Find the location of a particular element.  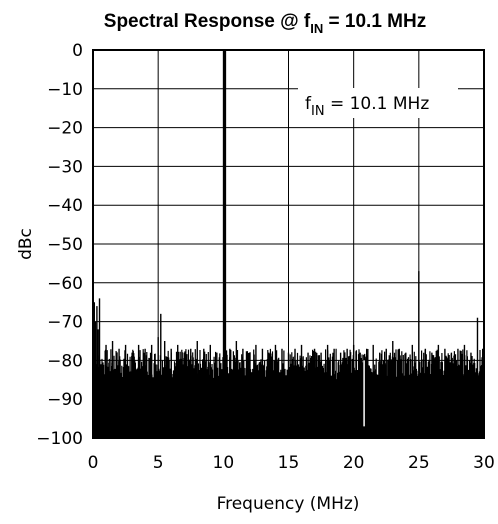

y-tick-label: −30 is located at coordinates (65, 167).